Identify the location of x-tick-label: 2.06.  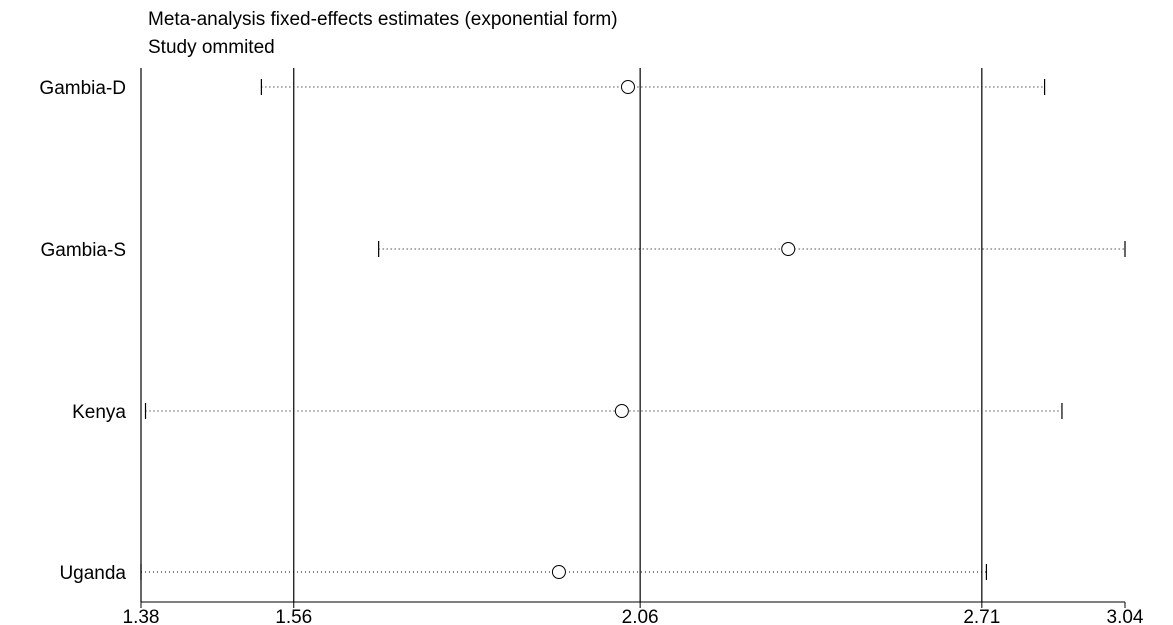
(640, 616).